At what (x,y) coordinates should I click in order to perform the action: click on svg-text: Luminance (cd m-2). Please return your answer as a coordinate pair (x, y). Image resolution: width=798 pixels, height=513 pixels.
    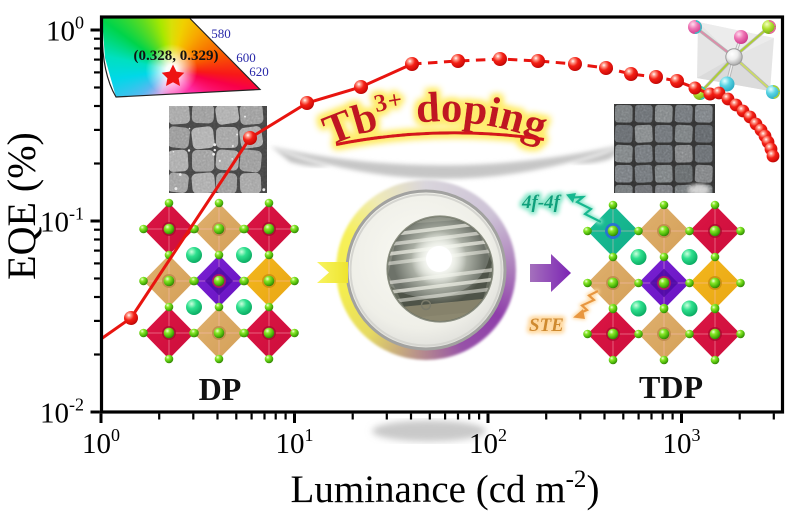
    Looking at the image, I should click on (445, 488).